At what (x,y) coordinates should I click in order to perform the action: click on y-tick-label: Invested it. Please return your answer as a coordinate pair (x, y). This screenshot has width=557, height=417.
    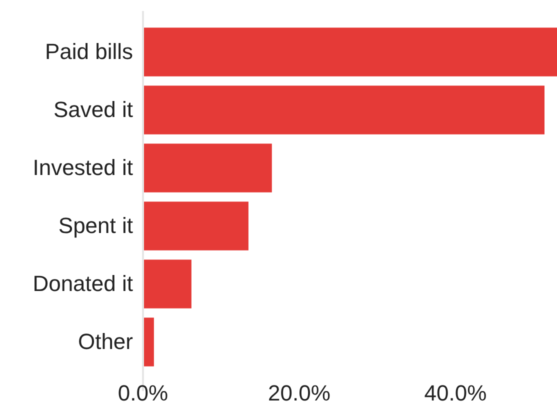
    Looking at the image, I should click on (82, 167).